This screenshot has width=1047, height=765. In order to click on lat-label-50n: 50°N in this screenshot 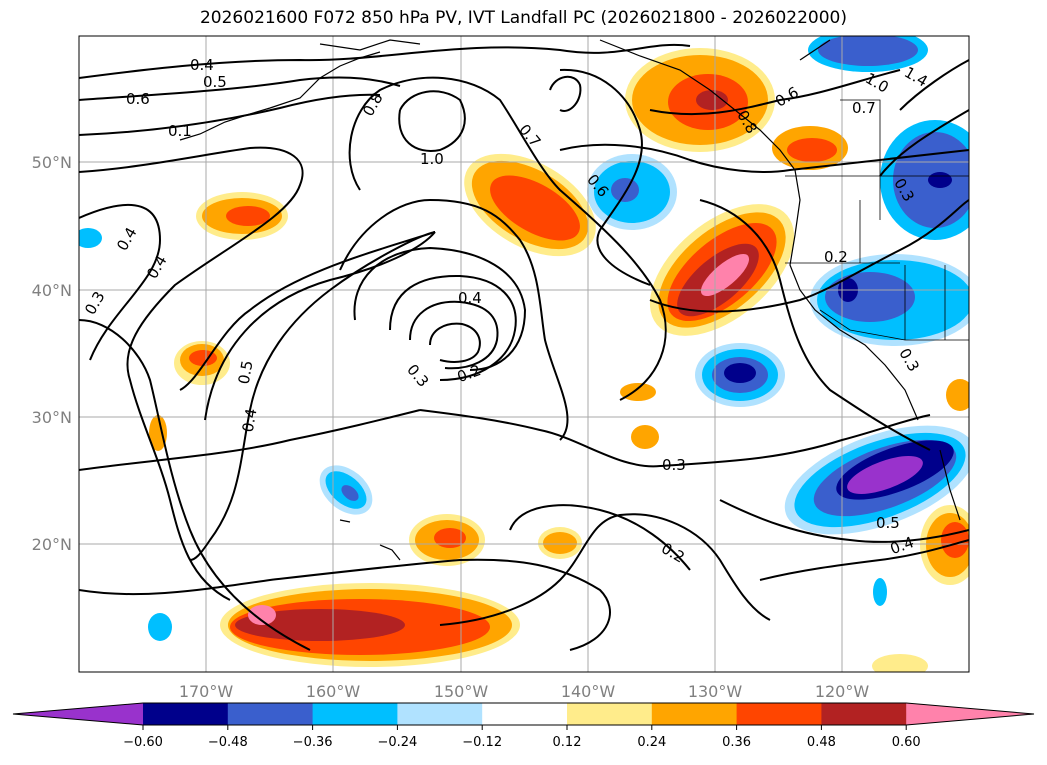, I will do `click(52, 162)`.